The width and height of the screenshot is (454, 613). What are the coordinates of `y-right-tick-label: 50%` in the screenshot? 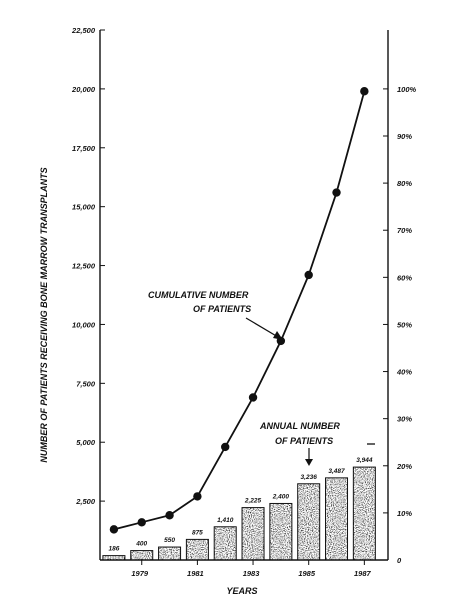 It's located at (404, 324).